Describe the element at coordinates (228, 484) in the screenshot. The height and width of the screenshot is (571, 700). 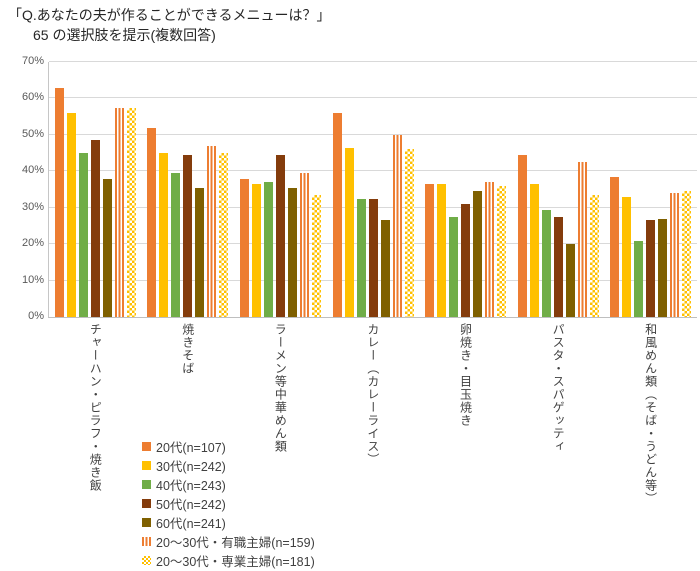
I see `legend-item-2: 40代(n=243)` at that location.